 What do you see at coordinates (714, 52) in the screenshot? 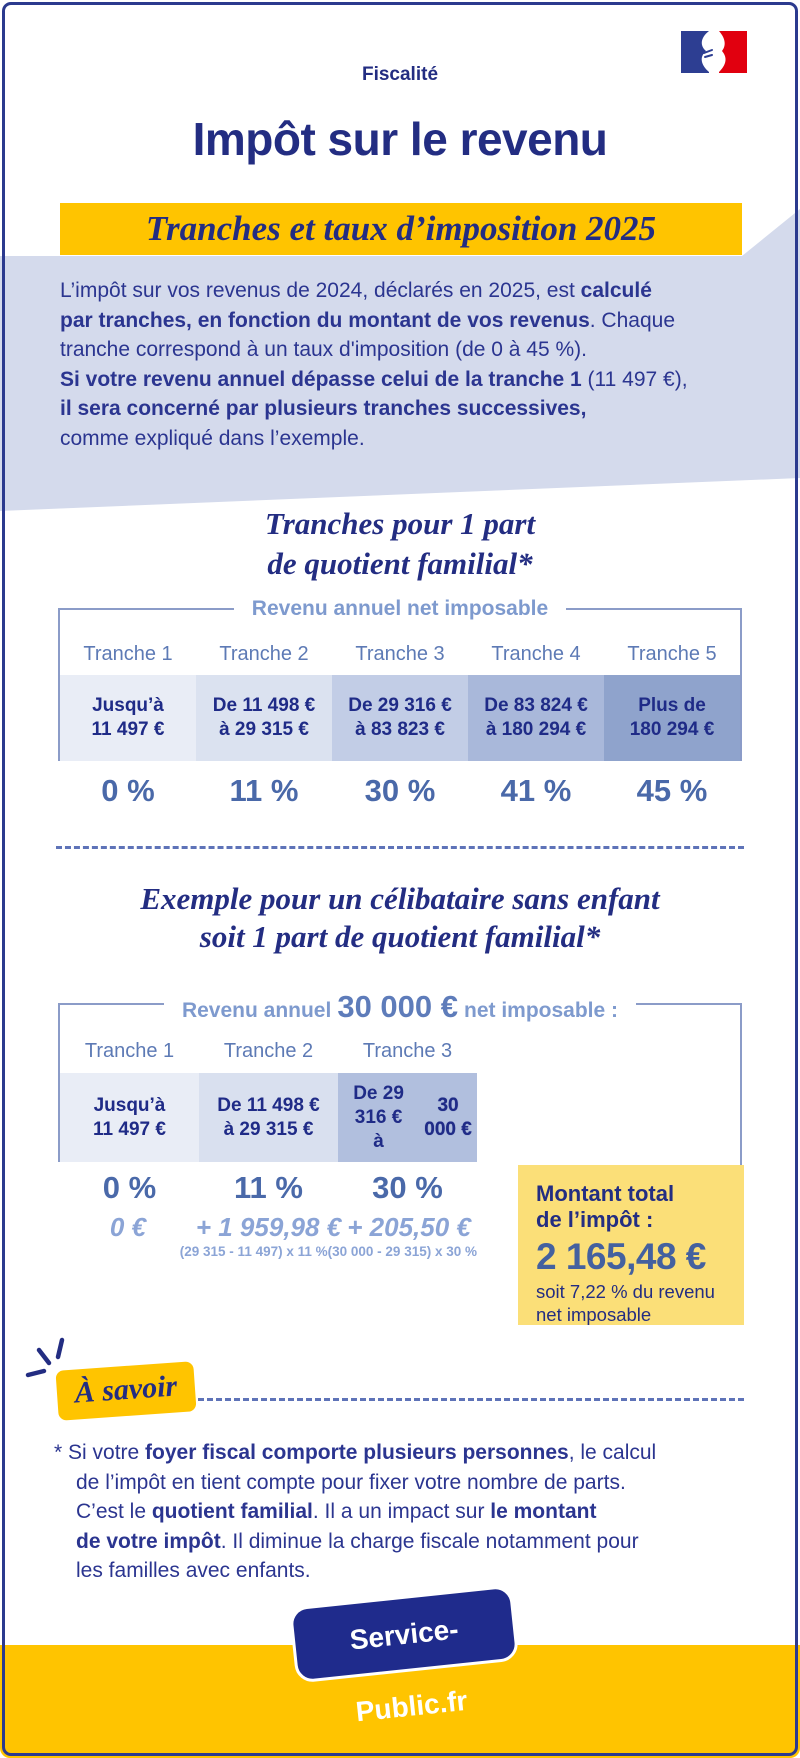
I see `french-government-flag-icon` at bounding box center [714, 52].